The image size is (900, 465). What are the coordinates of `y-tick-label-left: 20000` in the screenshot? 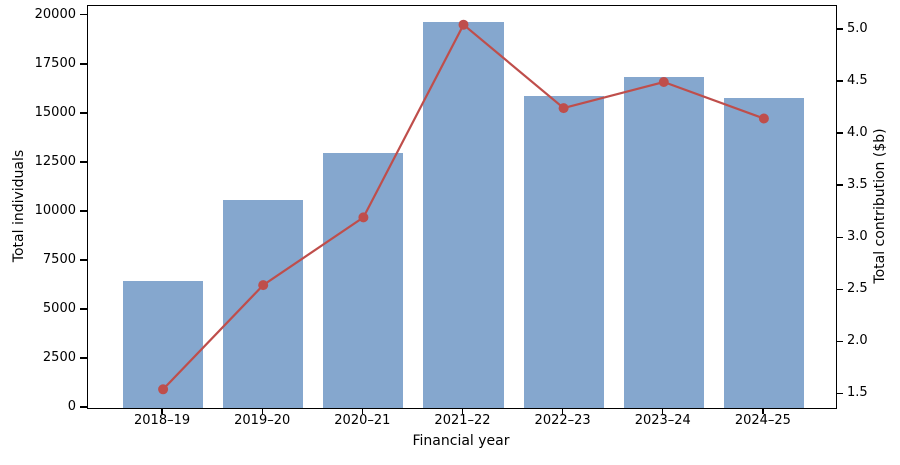 It's located at (55, 14).